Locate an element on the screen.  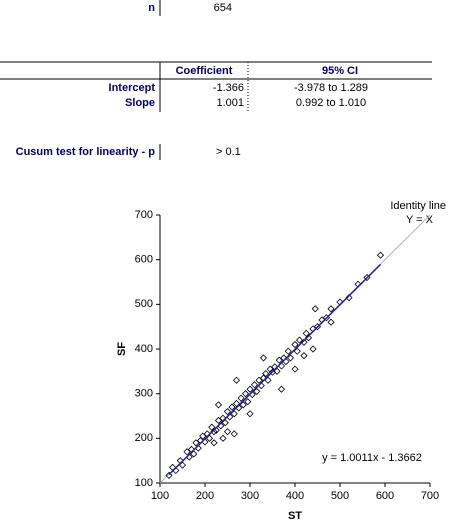
x-tick-label: 300 is located at coordinates (250, 496).